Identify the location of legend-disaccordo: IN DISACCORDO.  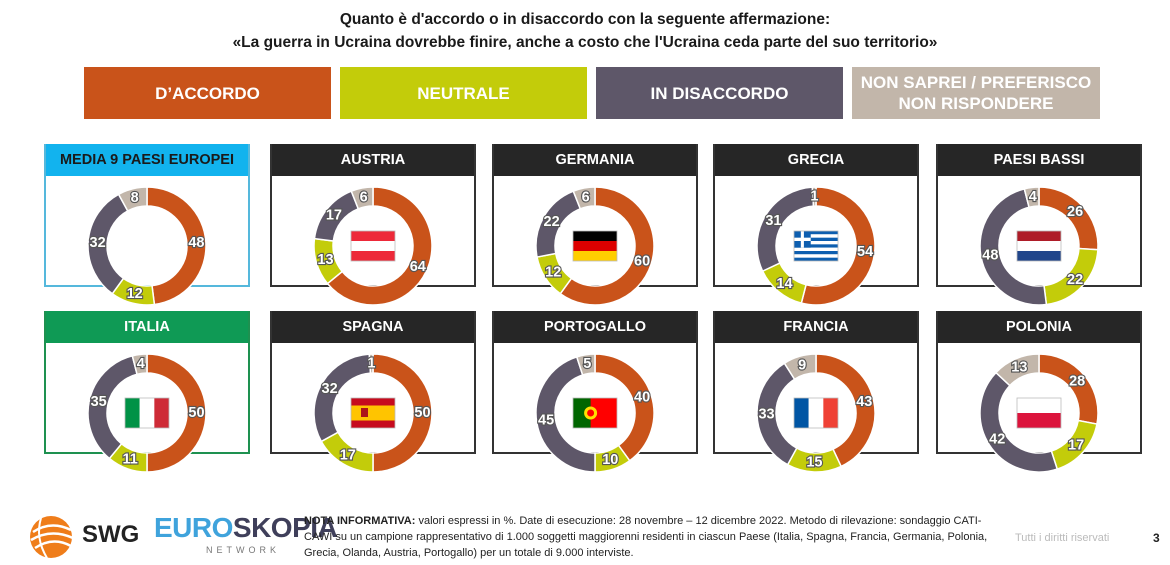
(719, 93).